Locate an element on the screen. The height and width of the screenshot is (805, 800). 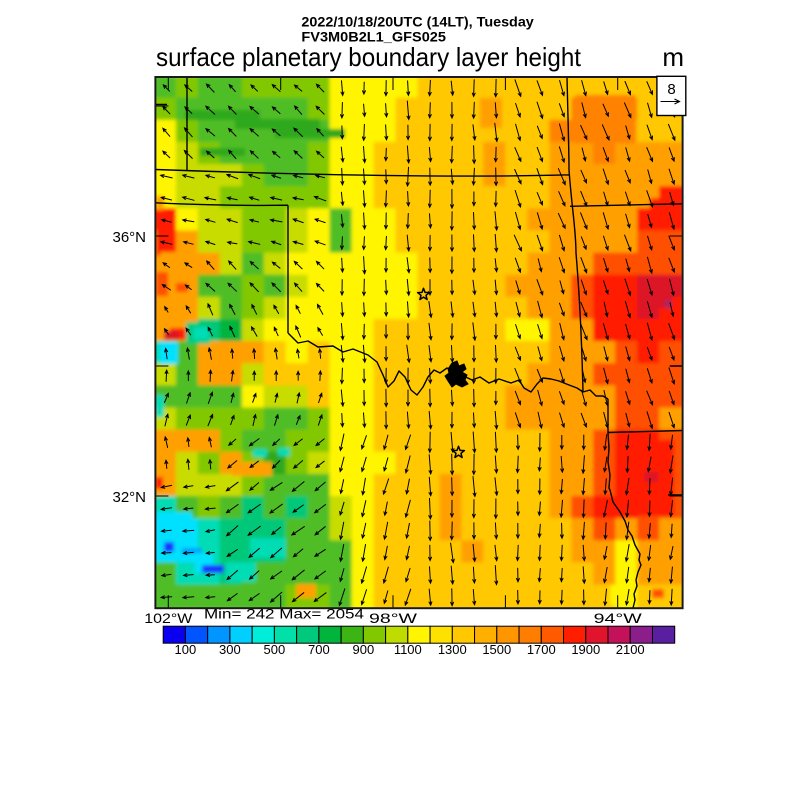
svg-text: FV3M0B2L1_GFS025 is located at coordinates (373, 37).